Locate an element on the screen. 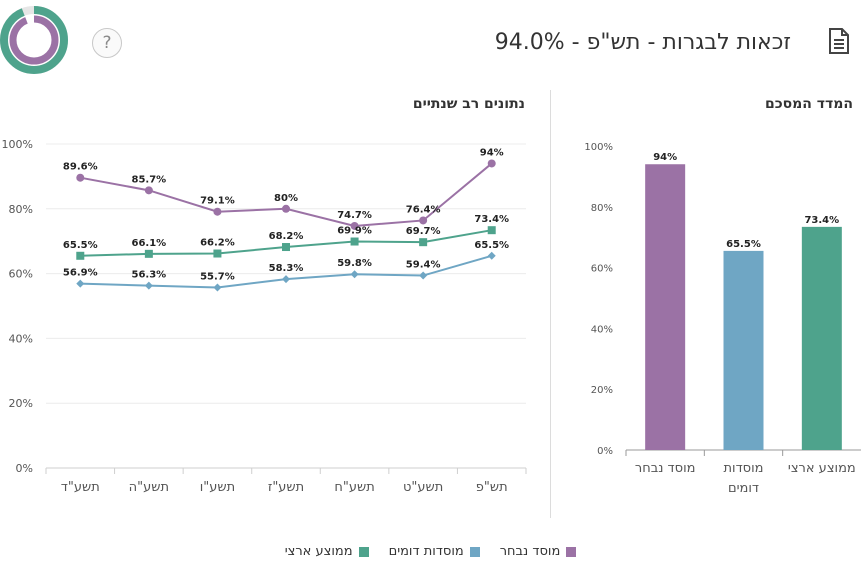  data-label: 94% is located at coordinates (492, 152).